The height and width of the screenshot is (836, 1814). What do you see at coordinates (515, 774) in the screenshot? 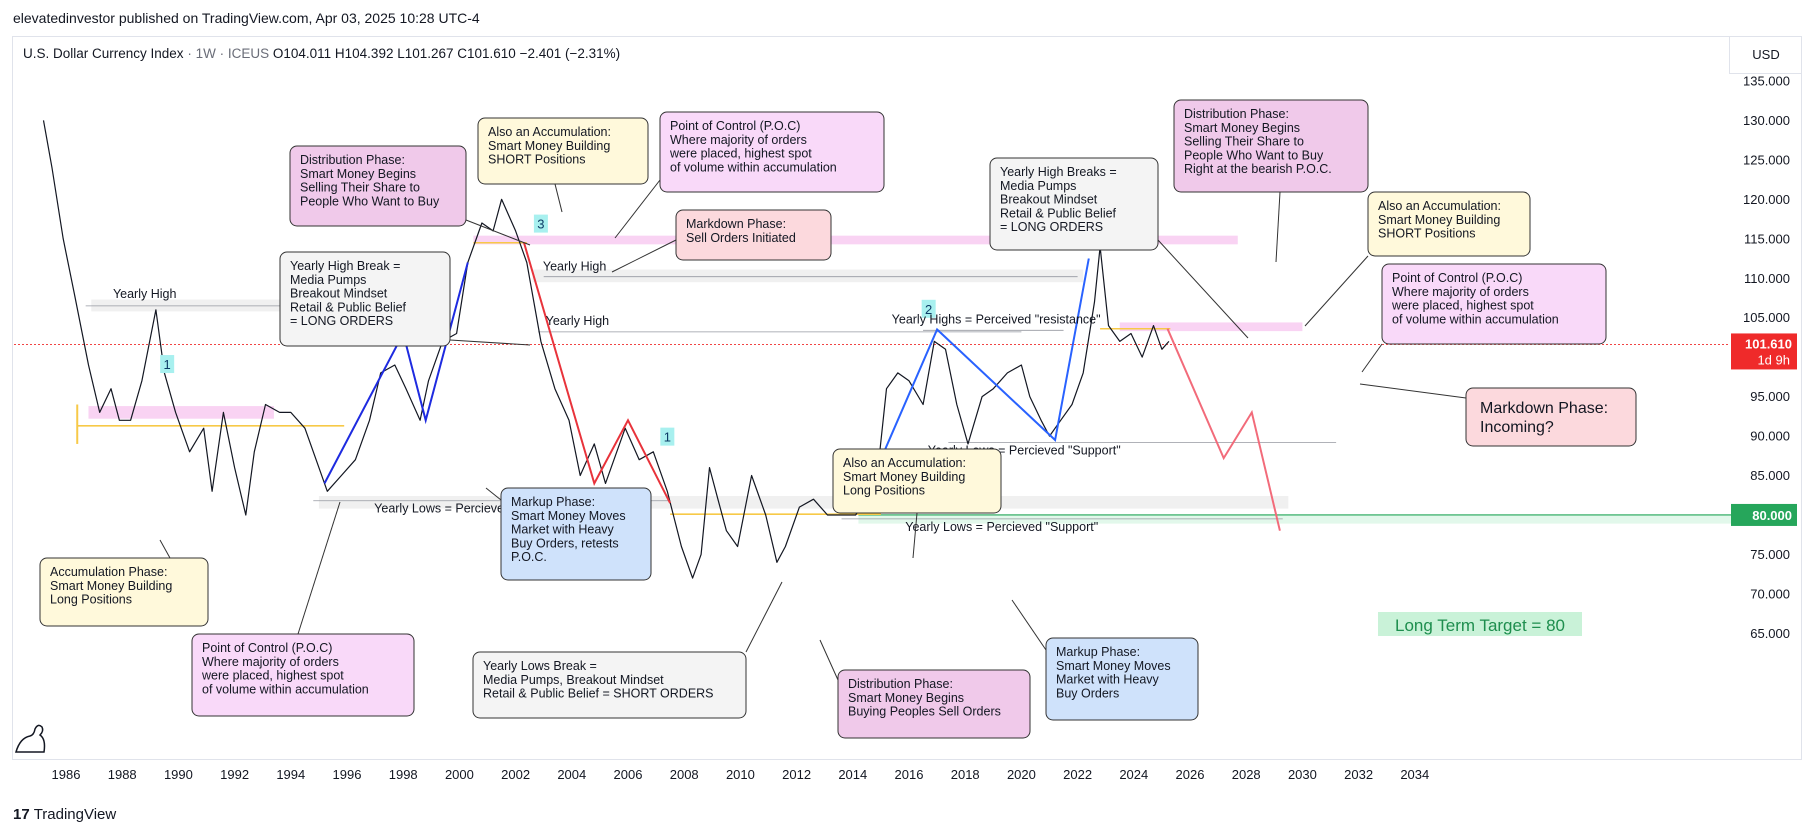
I see `x-axis-tick-label: 2002` at bounding box center [515, 774].